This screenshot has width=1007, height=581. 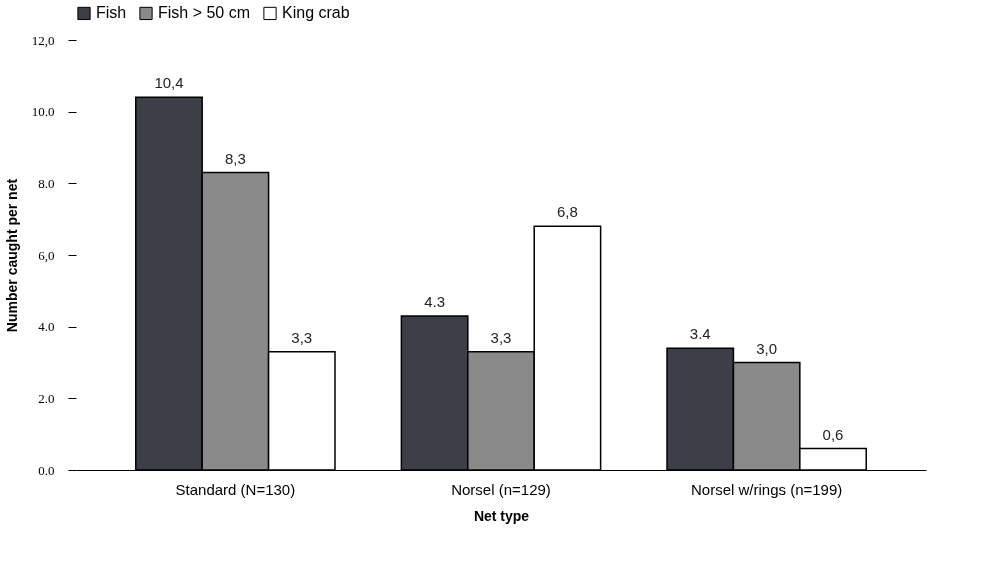 I want to click on x-tick-label: Norsel w/rings (n=199), so click(x=766, y=489).